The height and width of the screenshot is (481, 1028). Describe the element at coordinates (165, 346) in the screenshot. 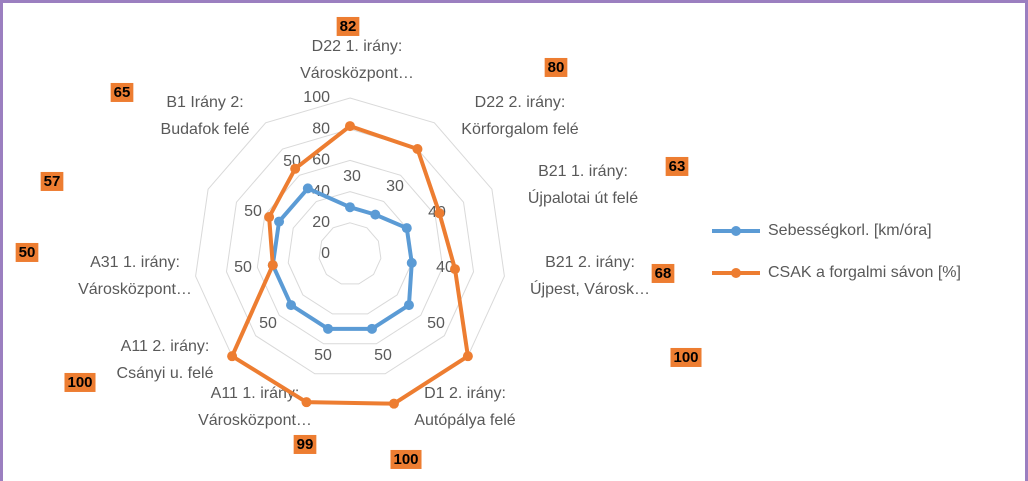

I see `category-label: A11 2. irány:` at that location.